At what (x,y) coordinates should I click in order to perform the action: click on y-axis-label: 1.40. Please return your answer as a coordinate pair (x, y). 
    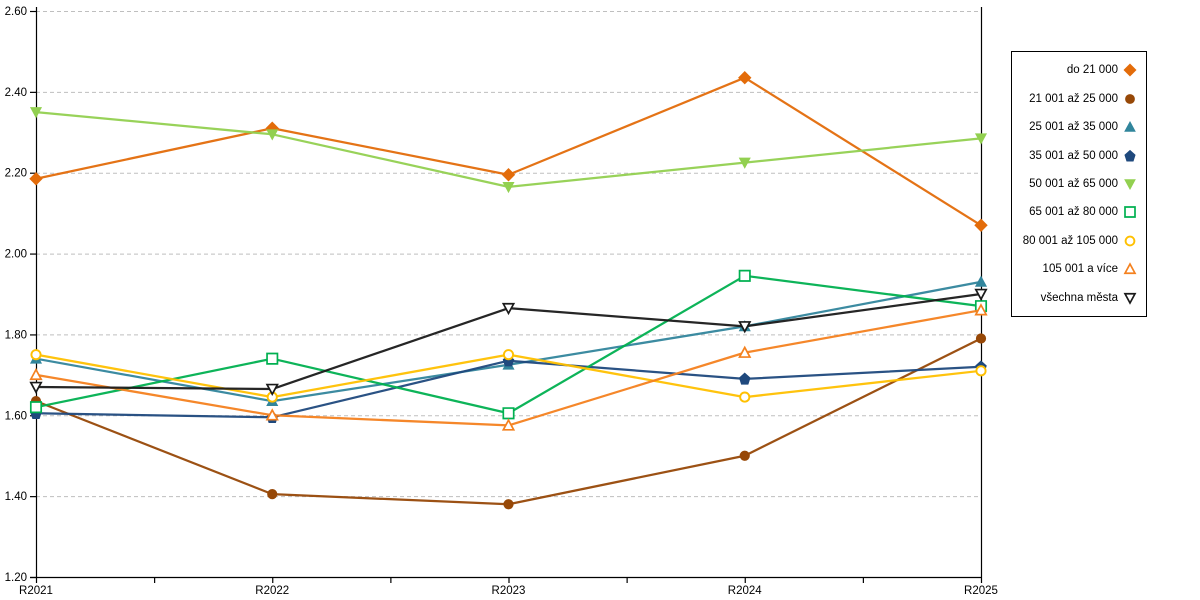
    Looking at the image, I should click on (16, 497).